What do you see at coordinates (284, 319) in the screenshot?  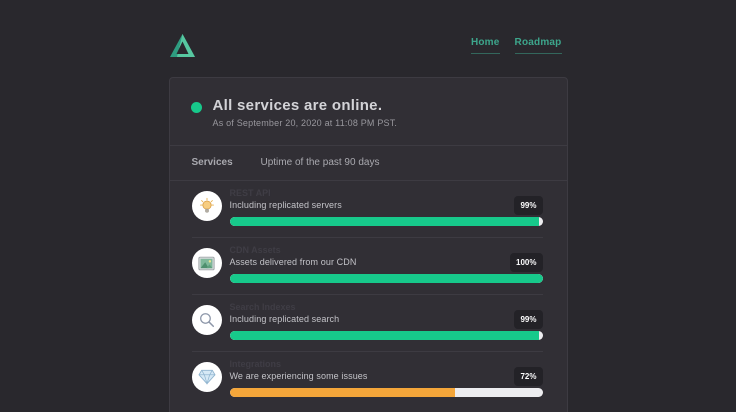 I see `service-description: Including replicated search` at bounding box center [284, 319].